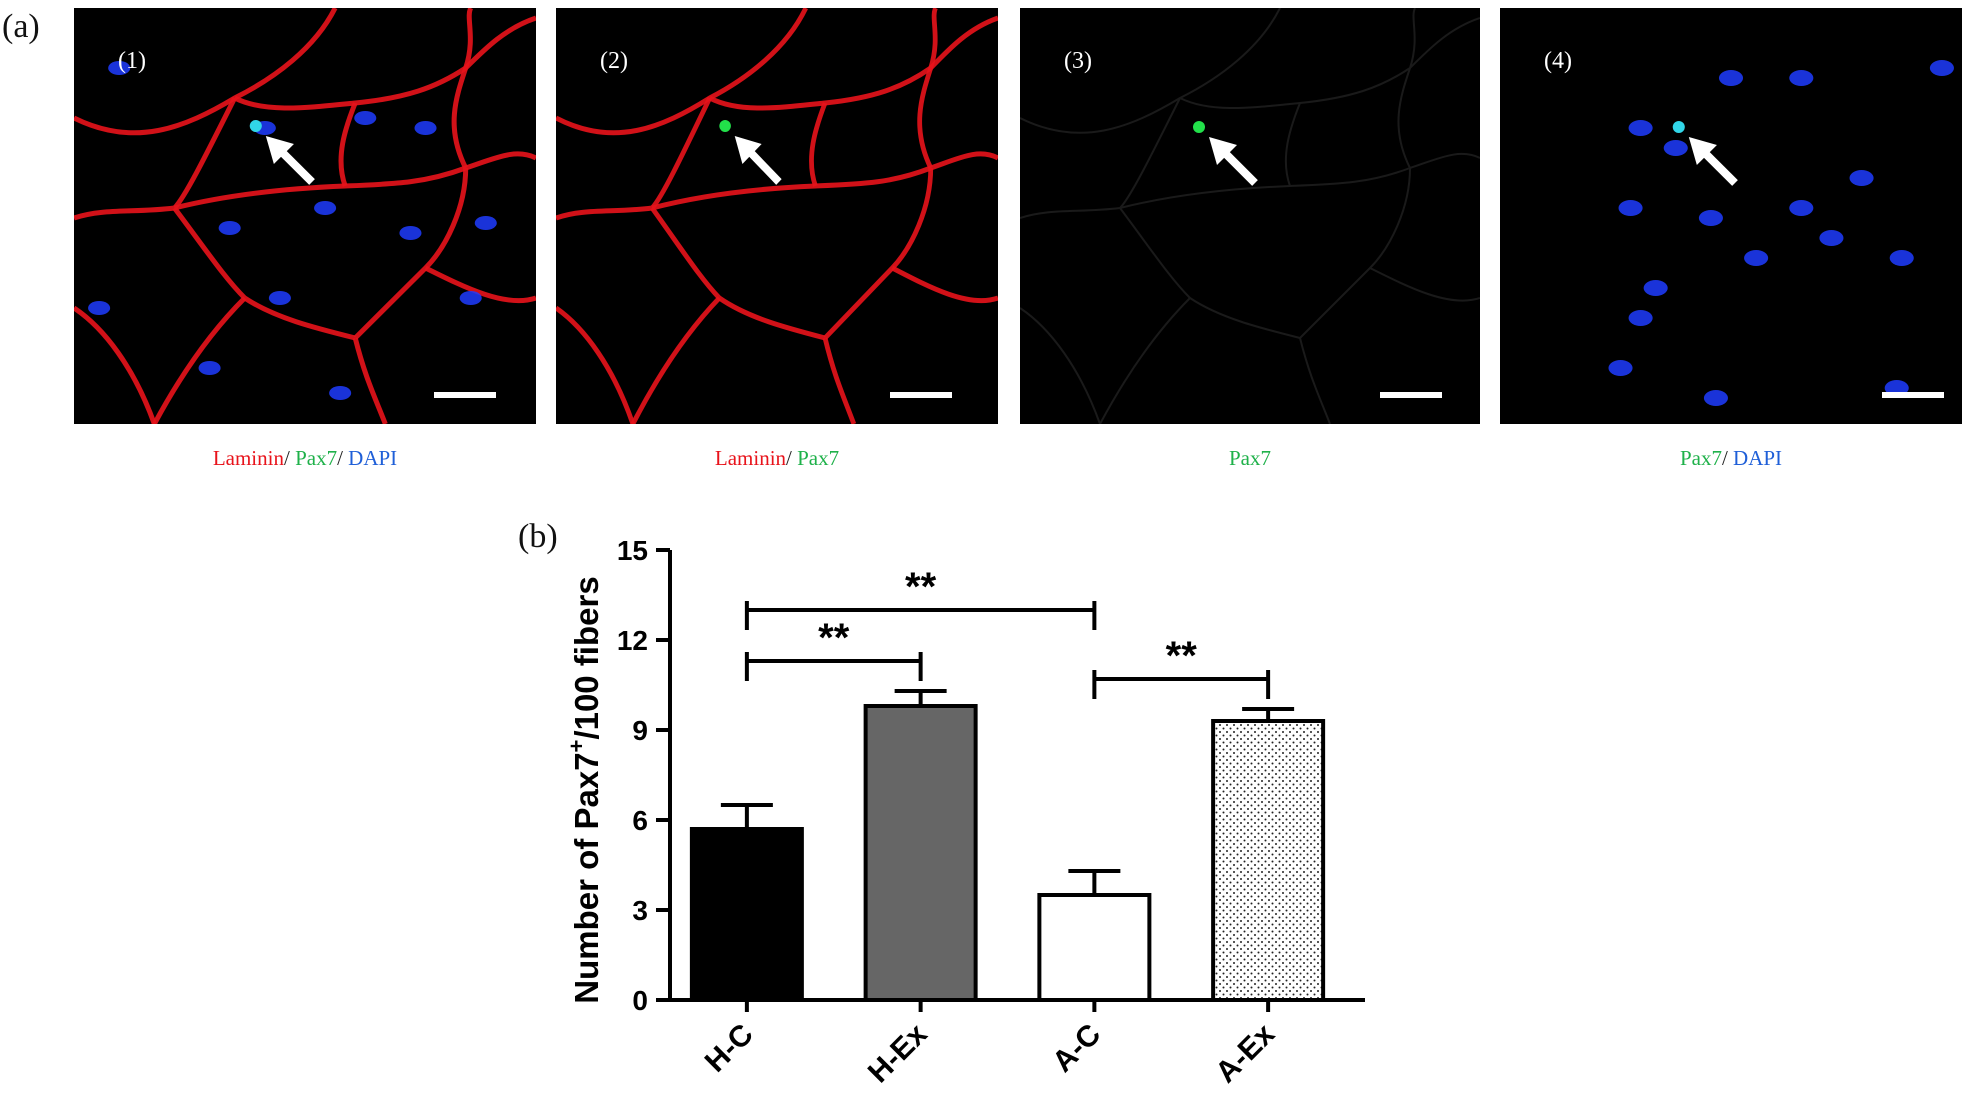 Image resolution: width=1965 pixels, height=1107 pixels. I want to click on micrograph-3-caption: Pax7, so click(1250, 458).